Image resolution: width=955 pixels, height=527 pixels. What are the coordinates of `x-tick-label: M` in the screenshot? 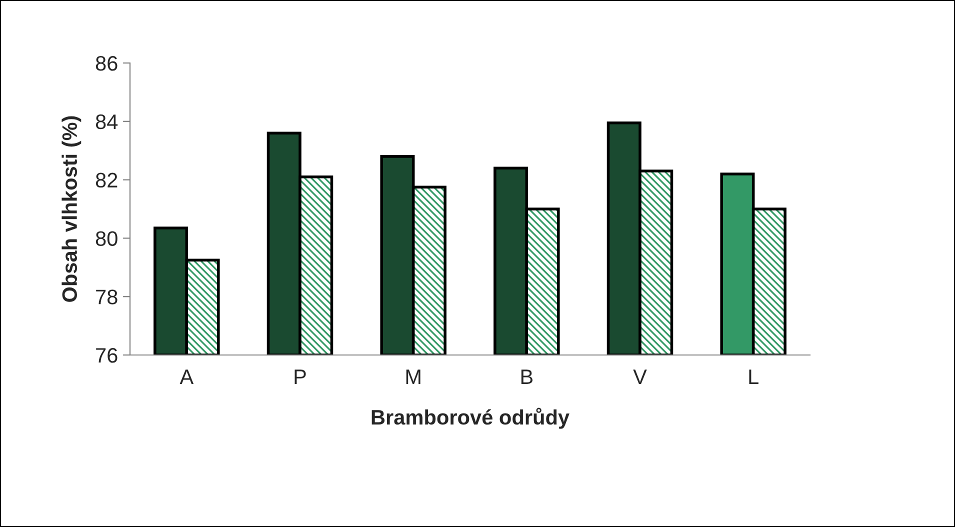 It's located at (413, 377).